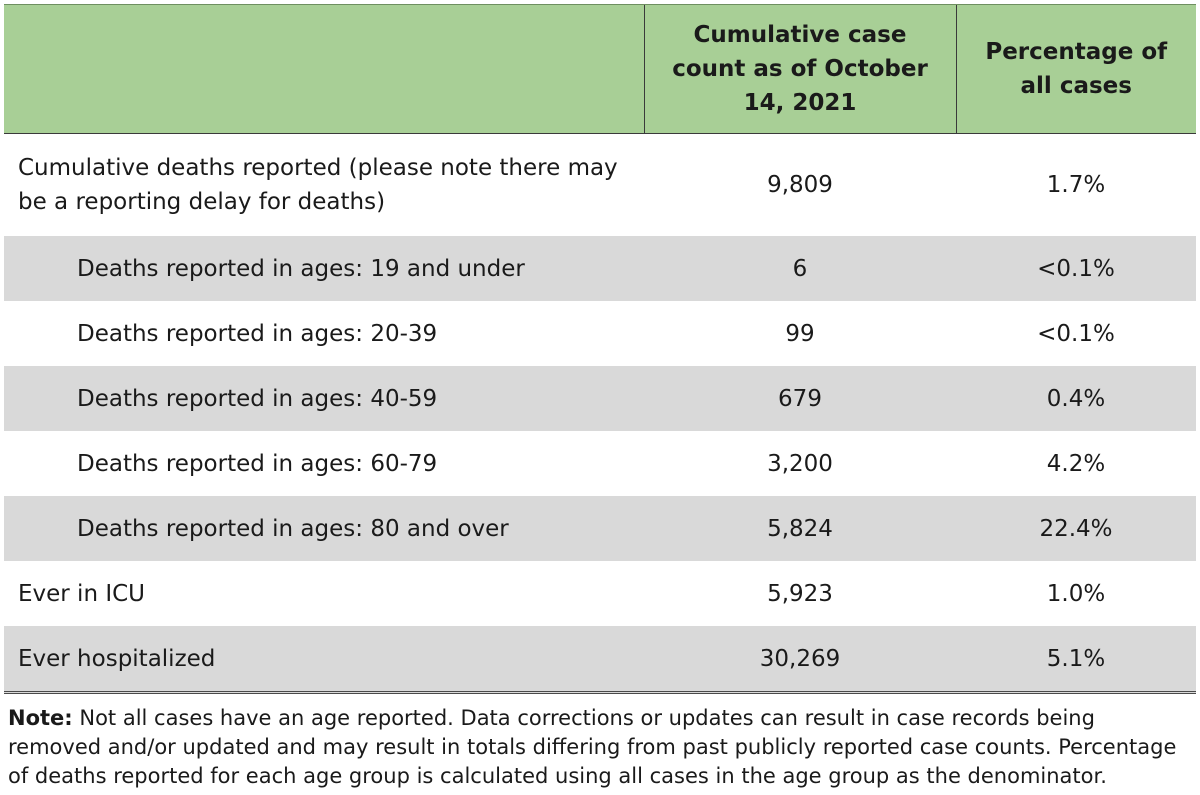 The height and width of the screenshot is (795, 1200). Describe the element at coordinates (324, 660) in the screenshot. I see `row-label: Ever hospitalized` at that location.